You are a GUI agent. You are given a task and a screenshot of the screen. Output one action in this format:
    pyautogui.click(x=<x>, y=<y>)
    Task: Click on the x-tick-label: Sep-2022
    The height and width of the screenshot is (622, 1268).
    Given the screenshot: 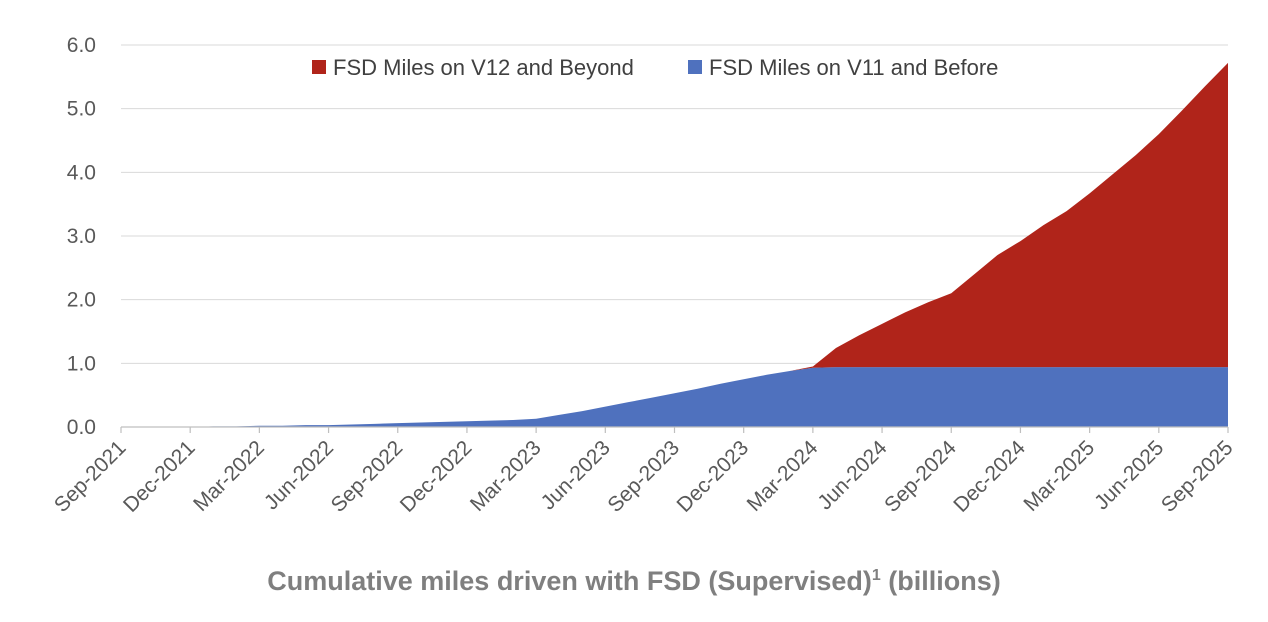 What is the action you would take?
    pyautogui.click(x=367, y=476)
    